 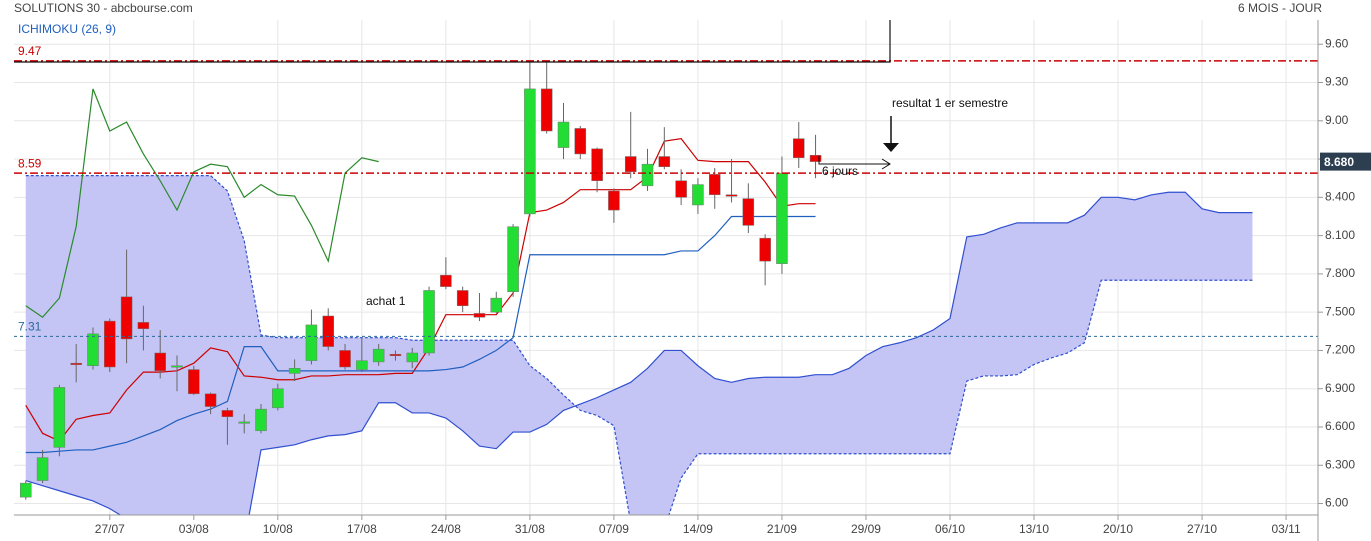 I want to click on x-tick-label: 21/09, so click(x=782, y=529).